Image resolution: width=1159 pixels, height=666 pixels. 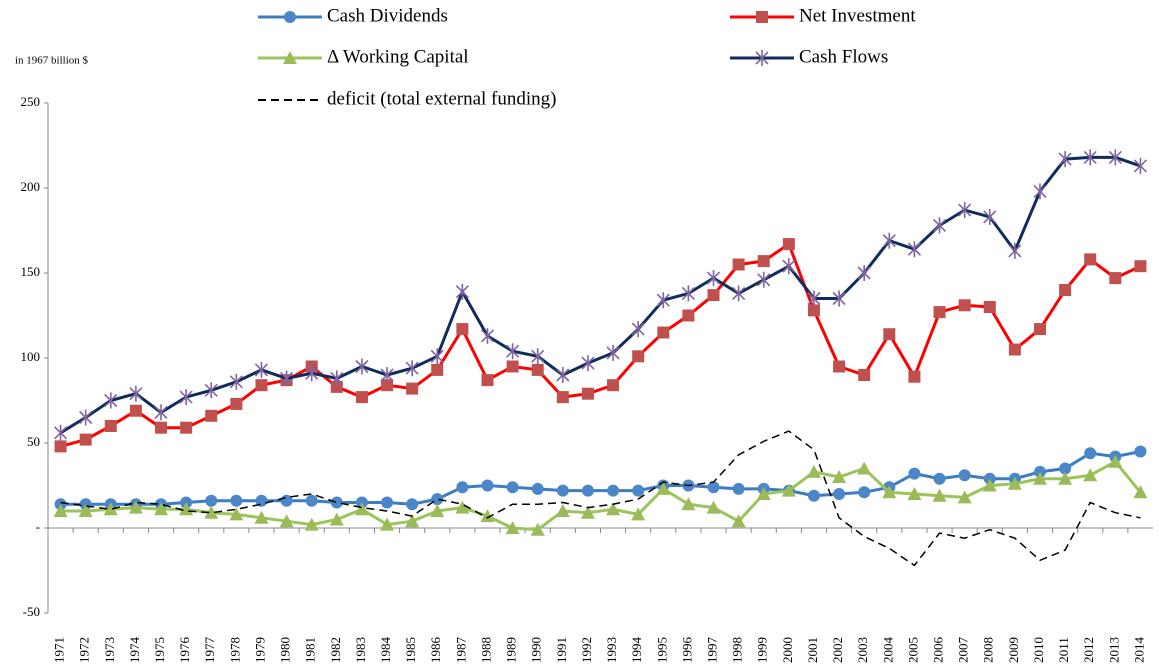 I want to click on x-tick-label: 2005, so click(x=912, y=650).